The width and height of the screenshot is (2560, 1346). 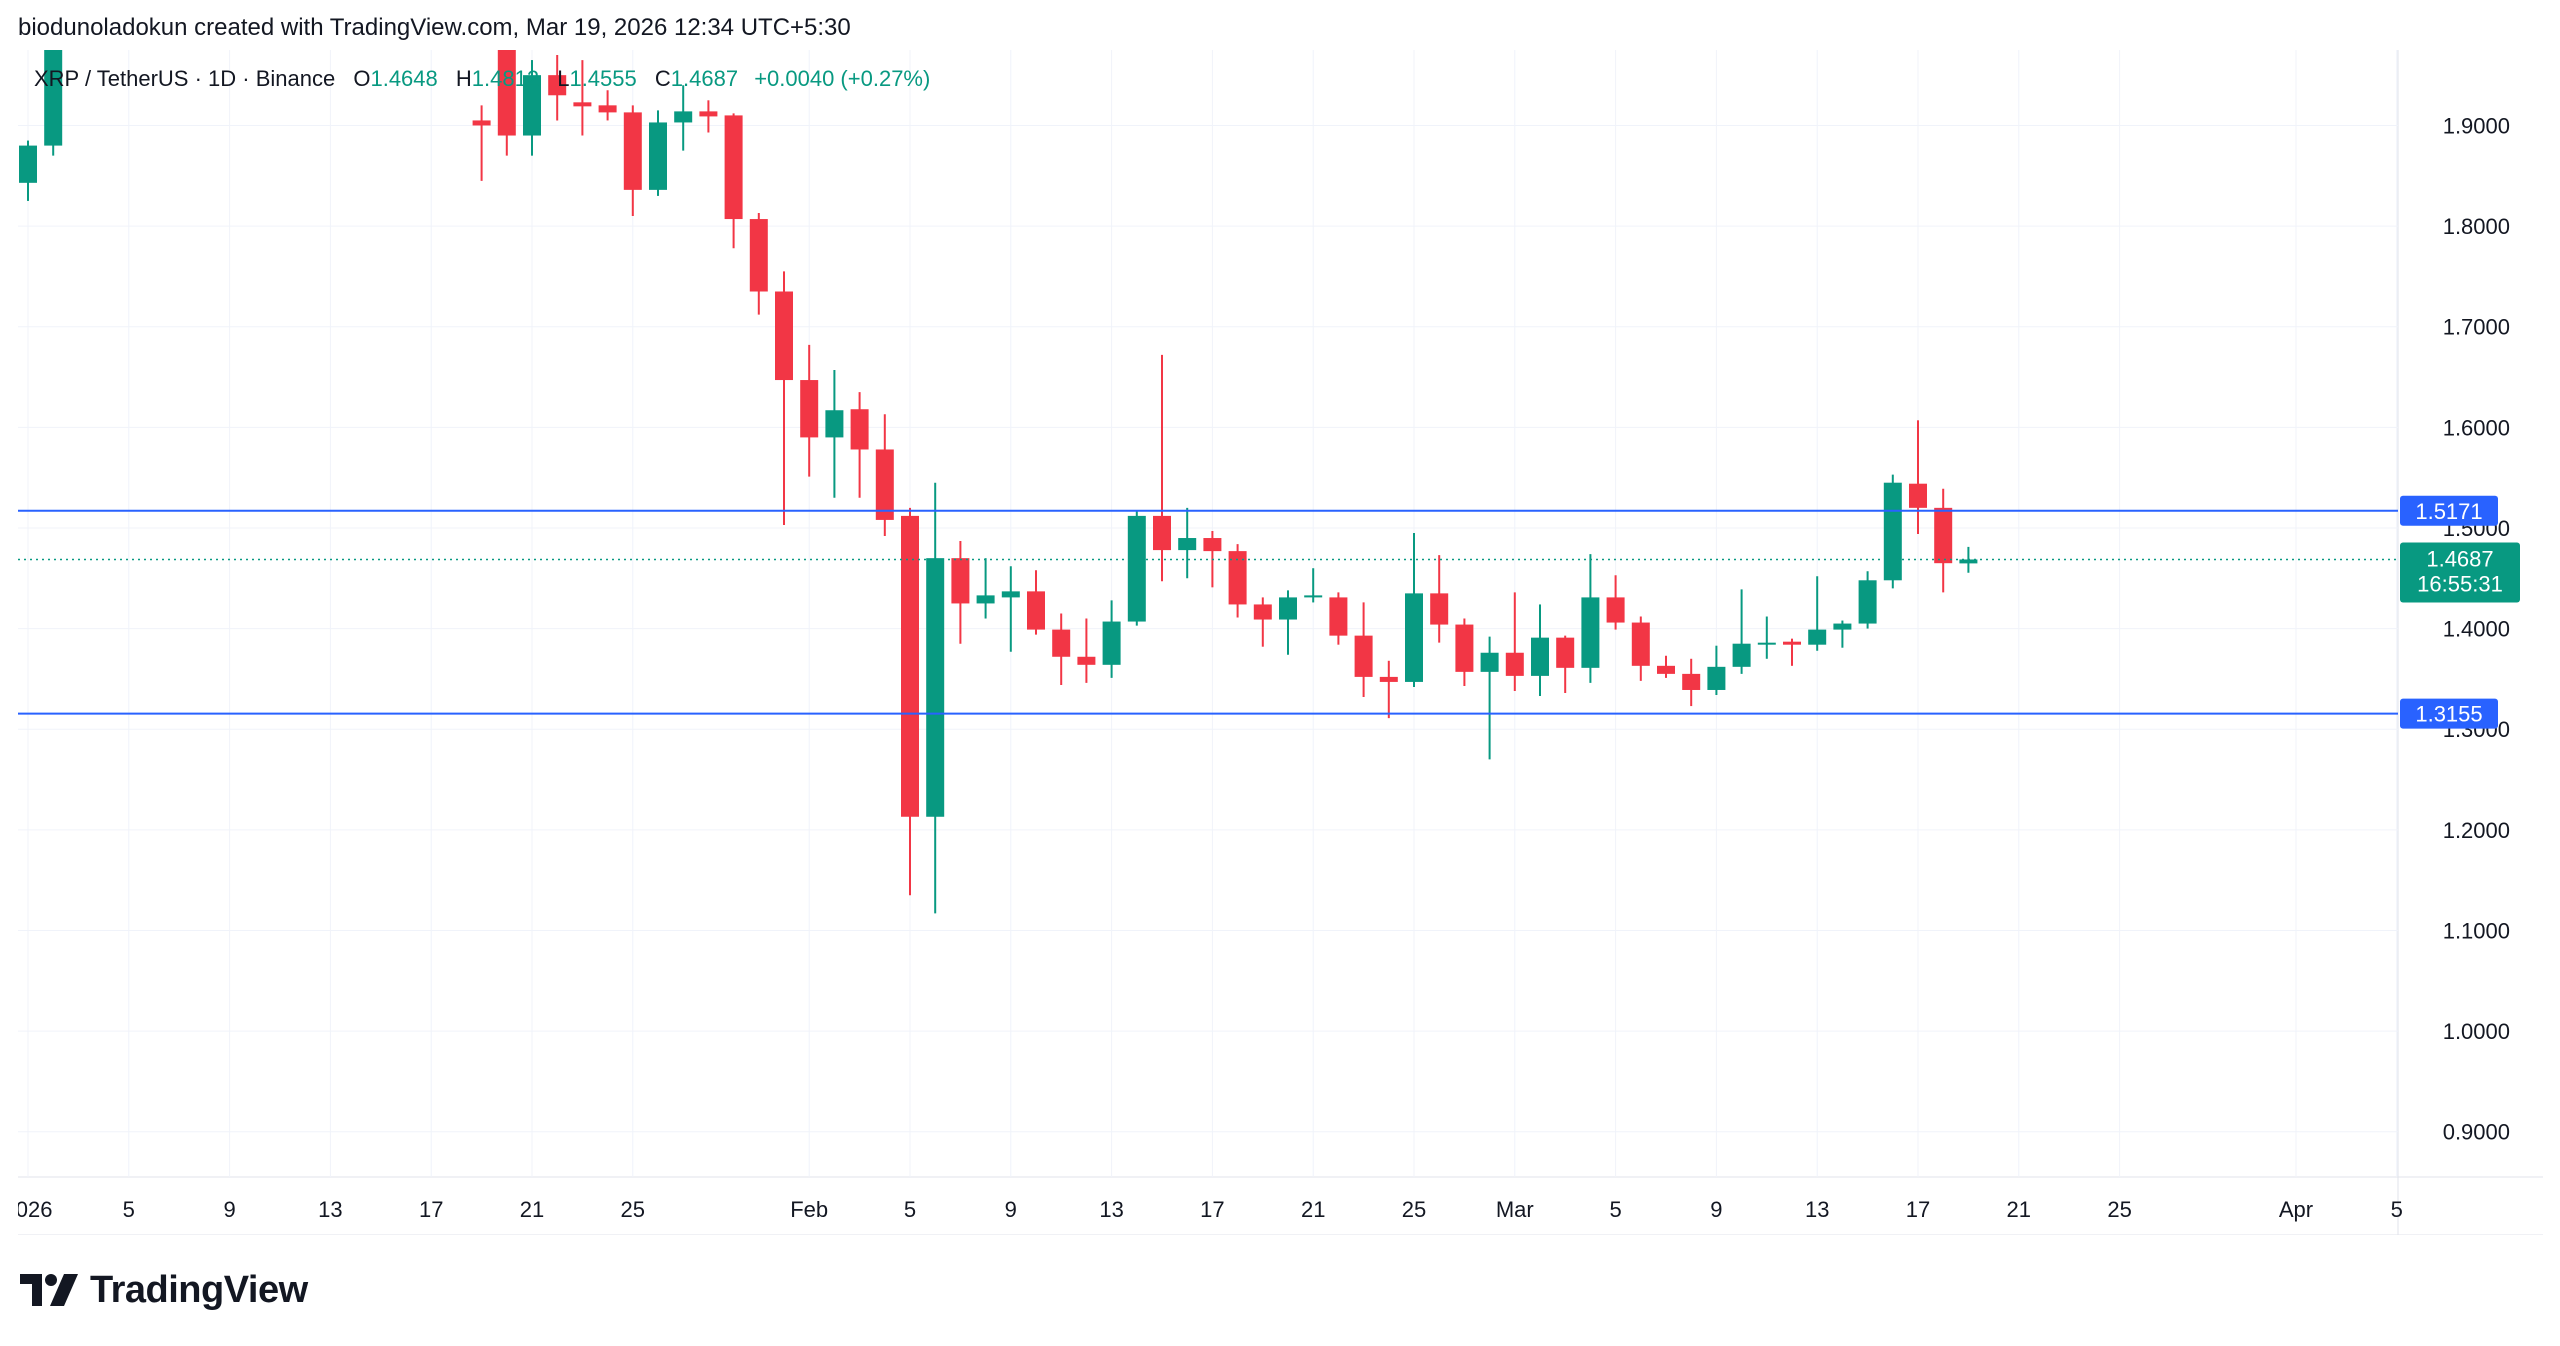 What do you see at coordinates (809, 1209) in the screenshot?
I see `date-tick-label: Feb` at bounding box center [809, 1209].